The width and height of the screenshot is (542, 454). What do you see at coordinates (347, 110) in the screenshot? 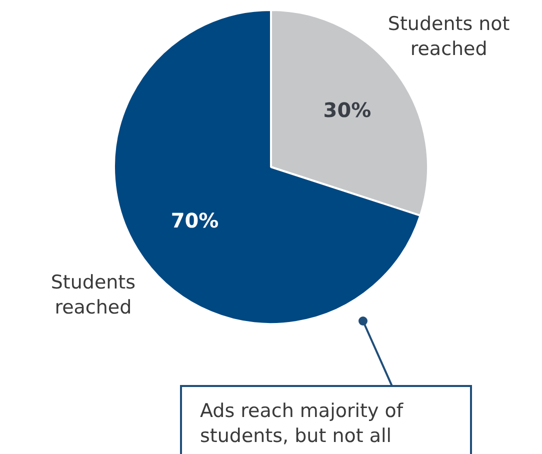
I see `data-label: 30%` at bounding box center [347, 110].